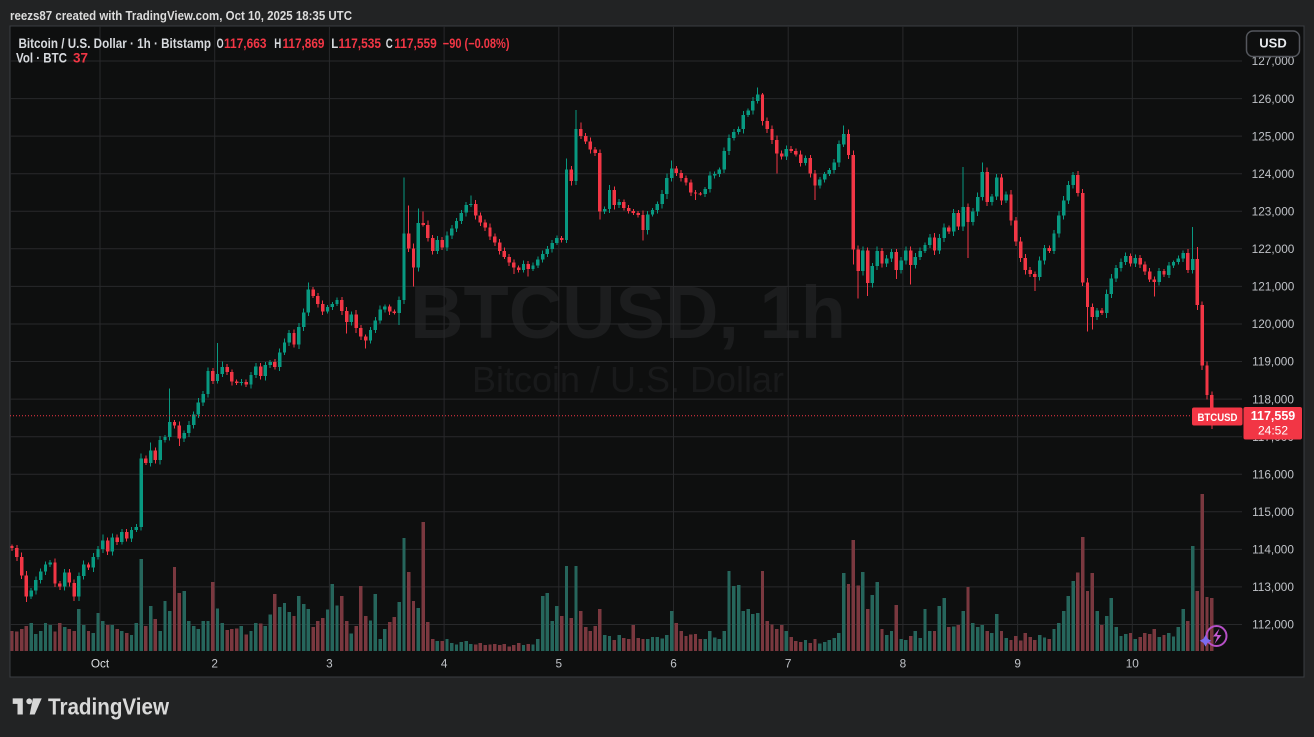 The height and width of the screenshot is (737, 1314). Describe the element at coordinates (1273, 61) in the screenshot. I see `svg-text: 127,000` at that location.